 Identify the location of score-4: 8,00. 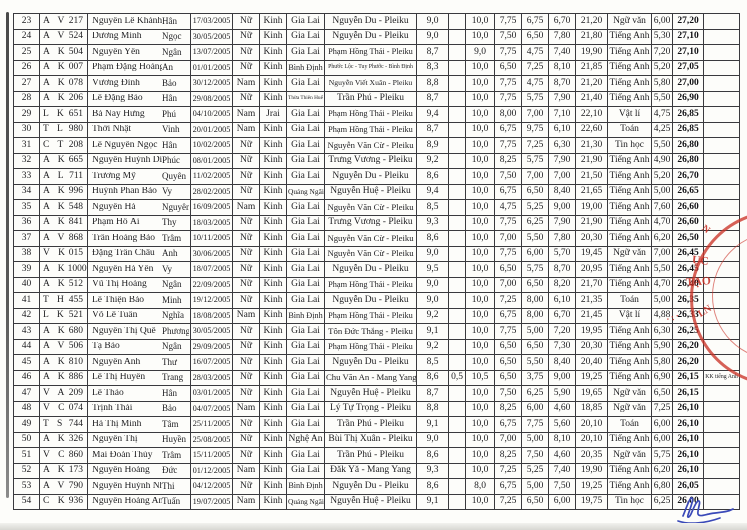
(535, 300).